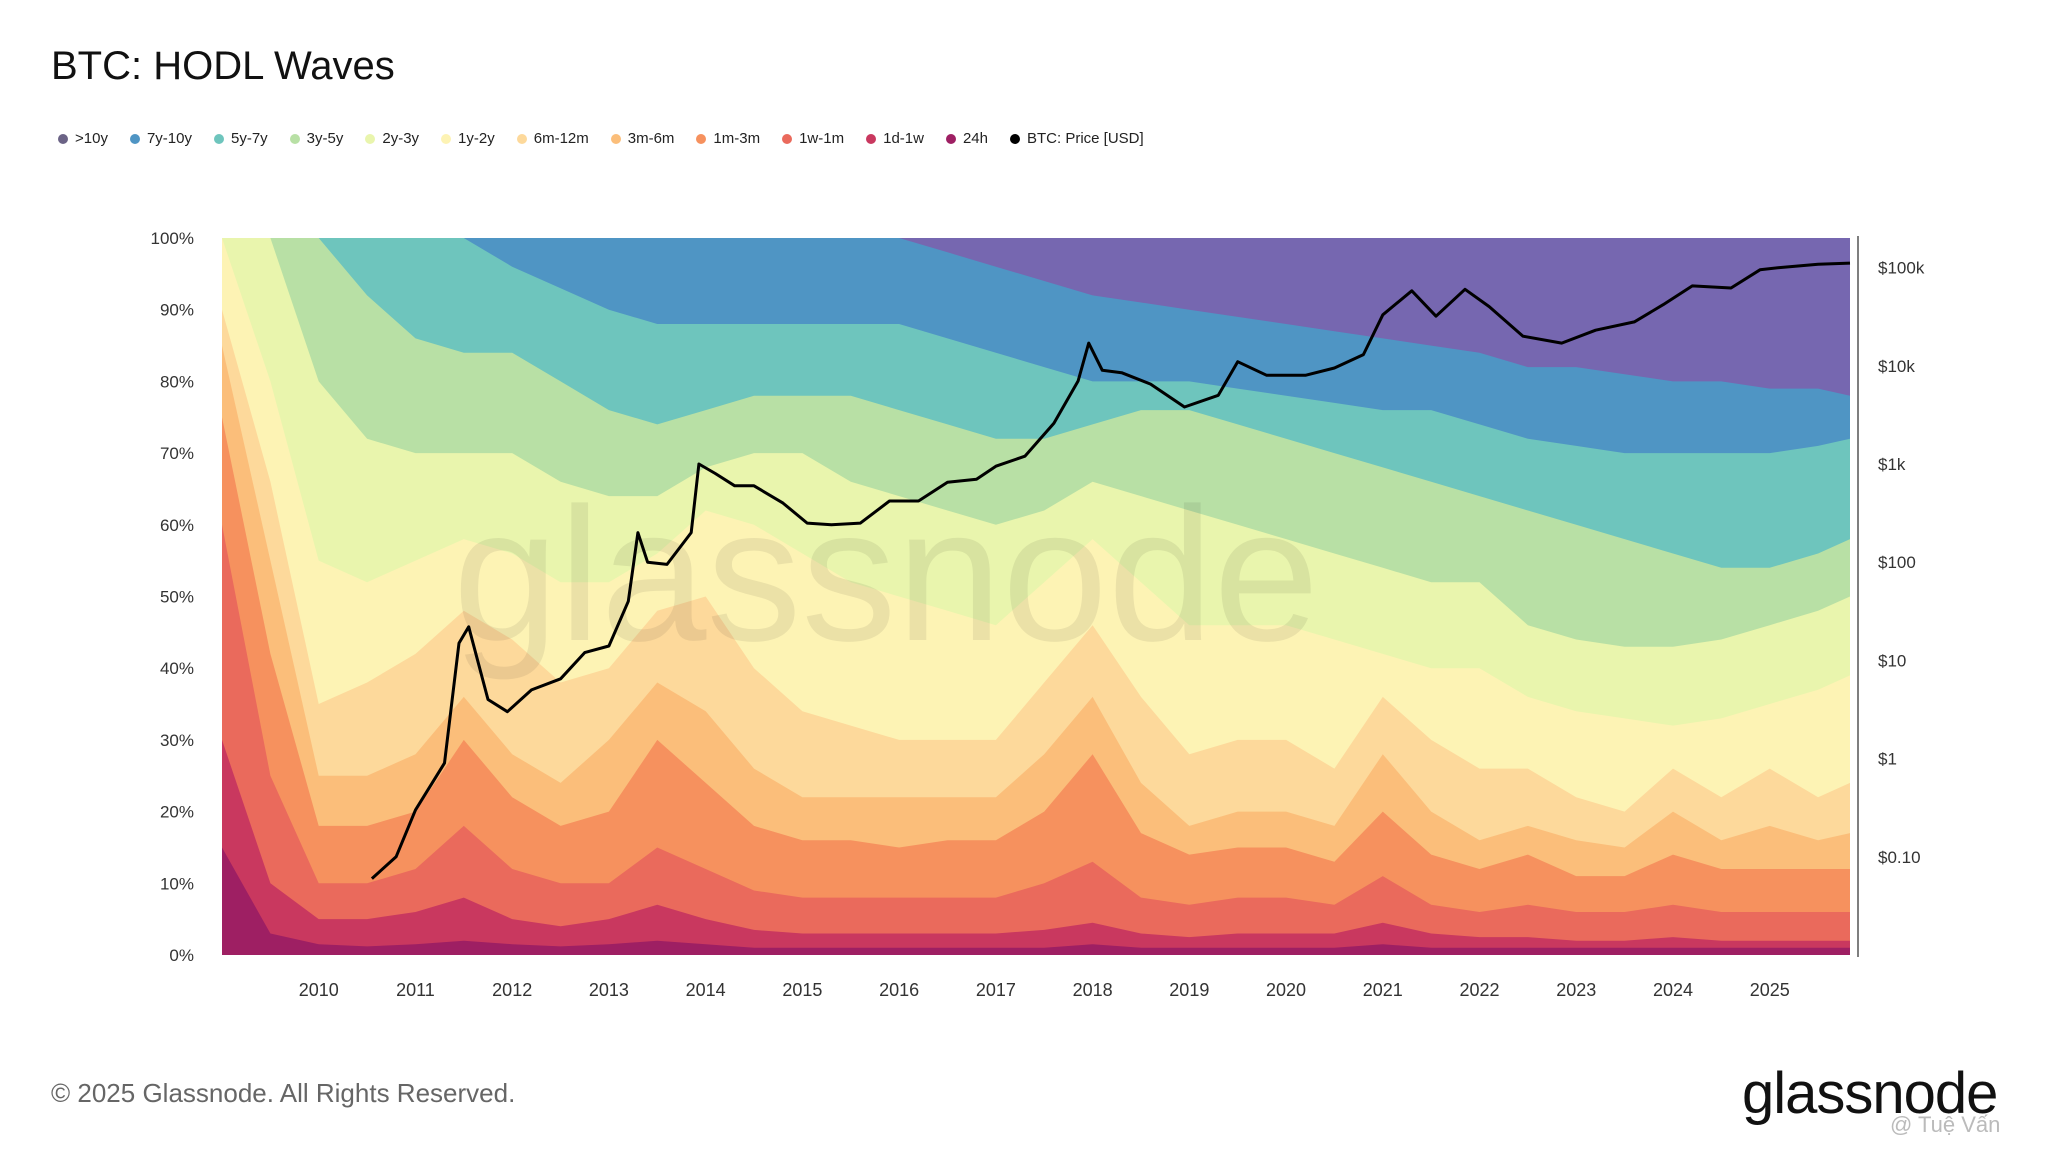  Describe the element at coordinates (802, 990) in the screenshot. I see `x-tick-label: 2015` at that location.